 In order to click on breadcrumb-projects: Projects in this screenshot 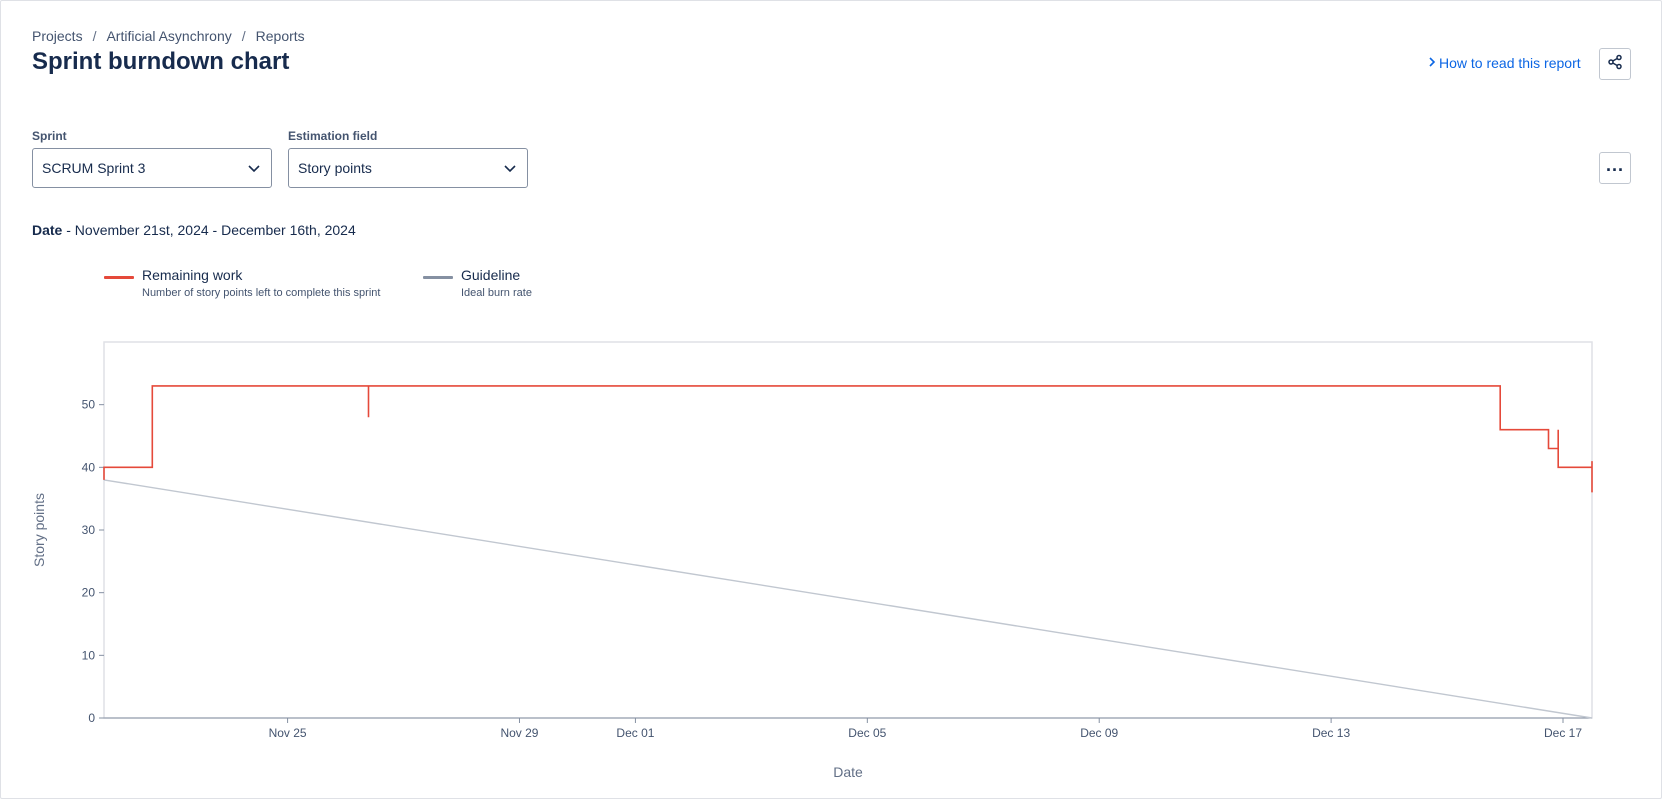, I will do `click(57, 36)`.